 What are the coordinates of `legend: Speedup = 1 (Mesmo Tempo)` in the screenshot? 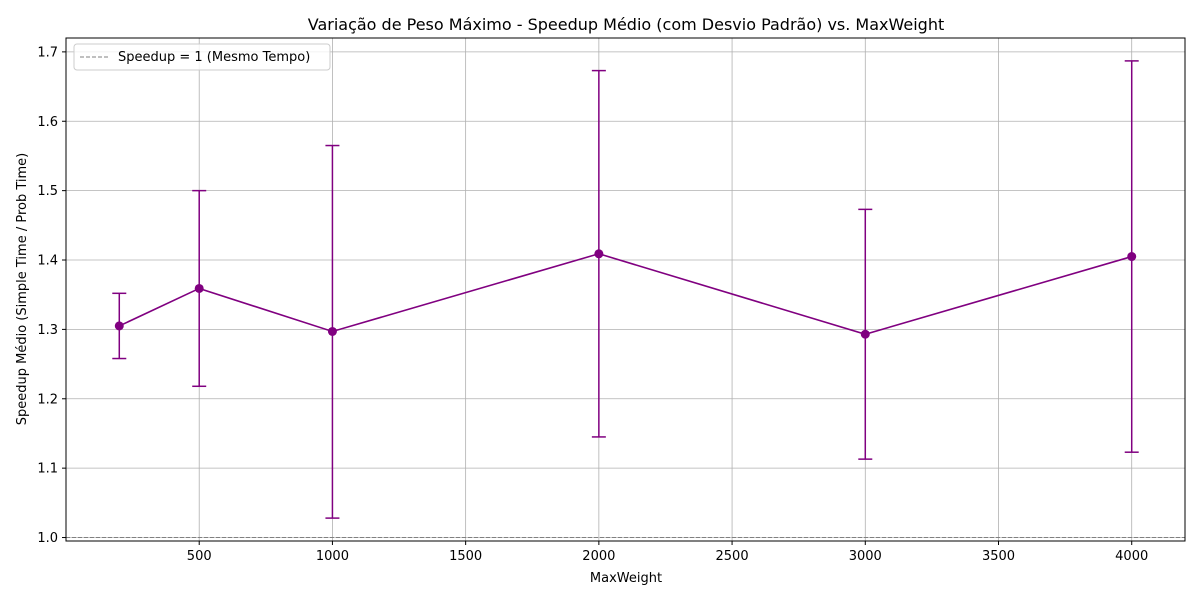 It's located at (202, 57).